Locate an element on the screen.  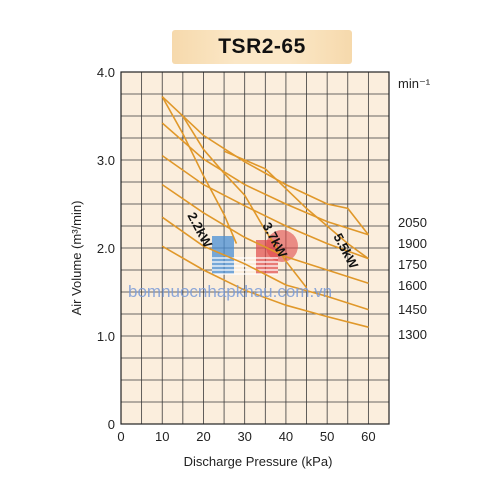
x-tick-label: 0 is located at coordinates (120, 436).